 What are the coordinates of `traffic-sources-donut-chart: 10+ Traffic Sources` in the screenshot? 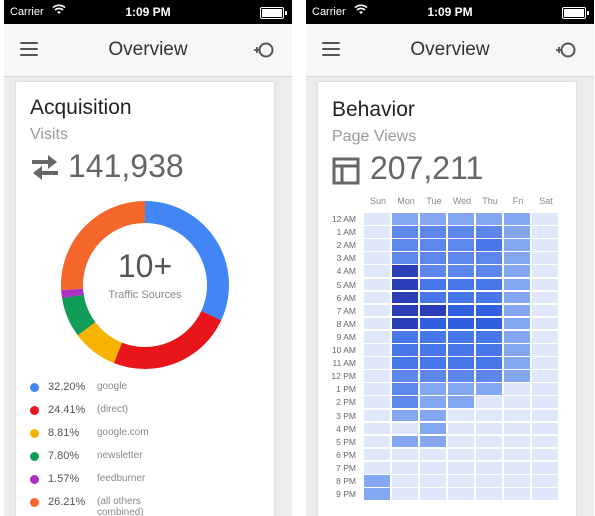 It's located at (145, 285).